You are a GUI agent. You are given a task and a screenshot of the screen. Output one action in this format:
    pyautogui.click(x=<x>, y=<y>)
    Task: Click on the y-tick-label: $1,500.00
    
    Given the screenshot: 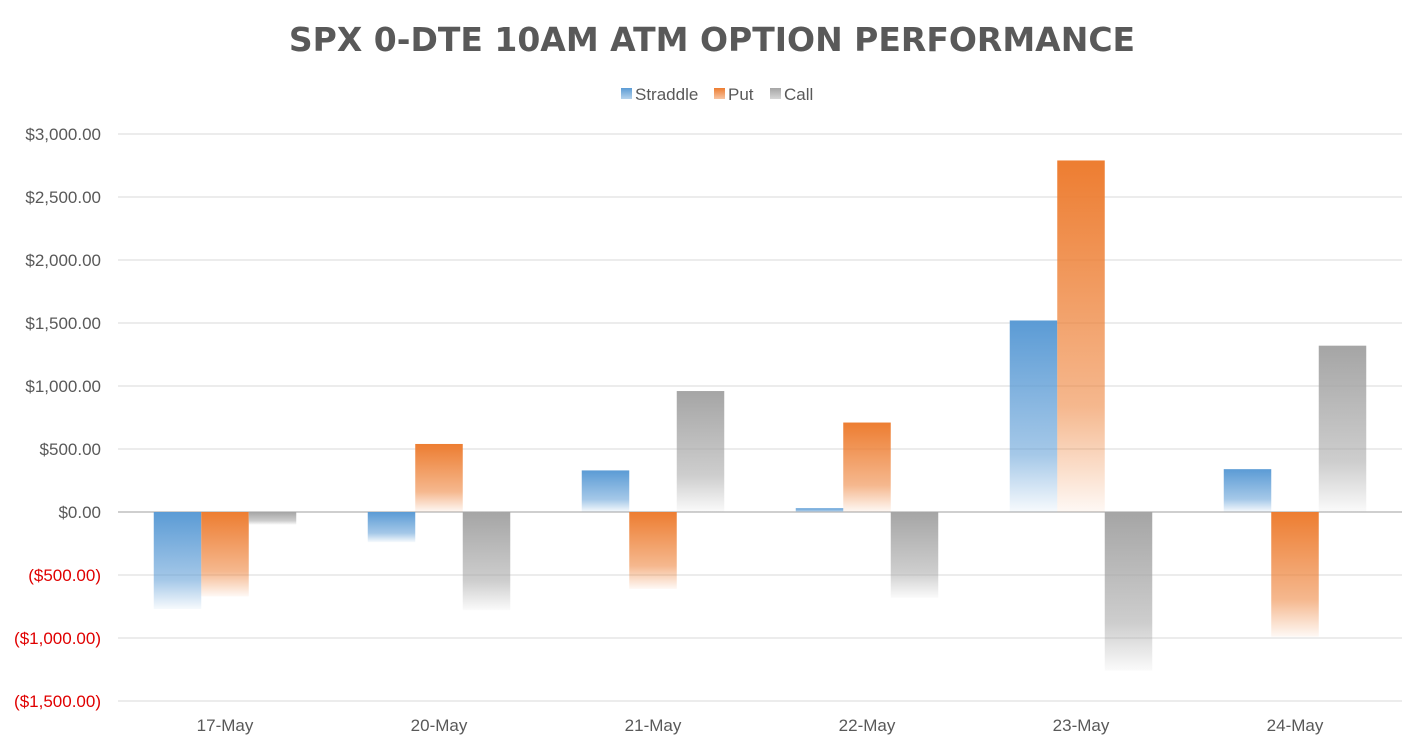 What is the action you would take?
    pyautogui.click(x=63, y=323)
    